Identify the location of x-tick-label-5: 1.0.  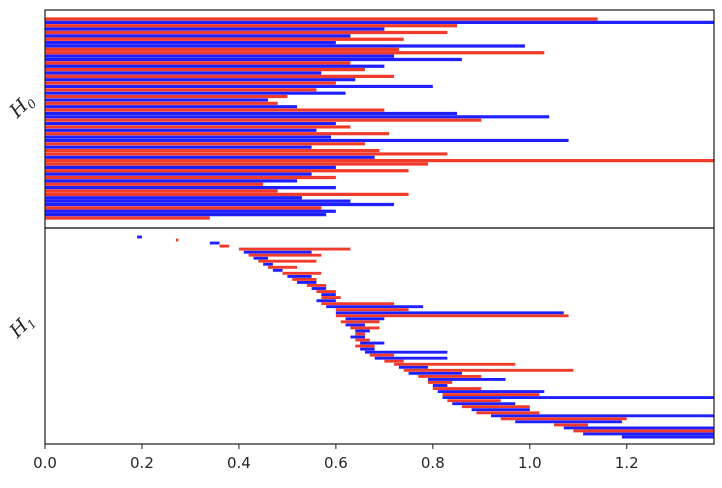
(530, 463).